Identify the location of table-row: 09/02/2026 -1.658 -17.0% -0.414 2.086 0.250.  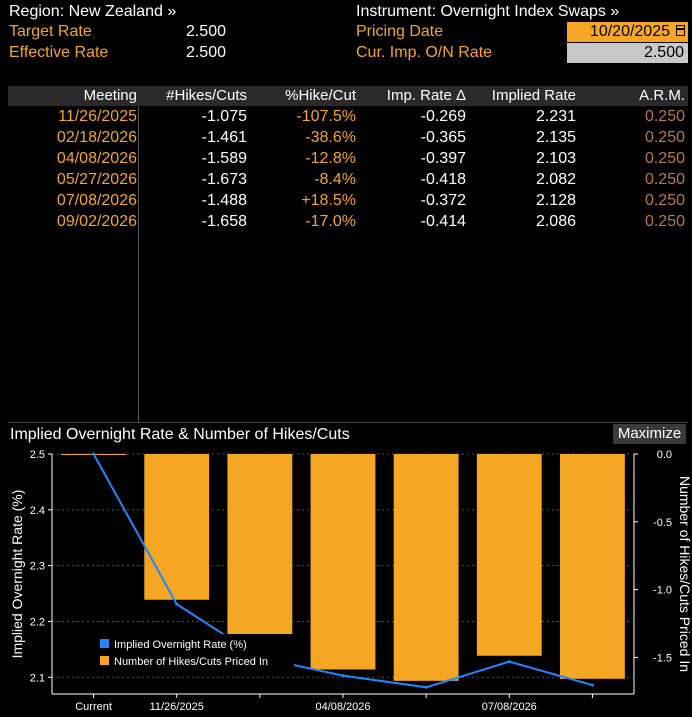
(348, 221).